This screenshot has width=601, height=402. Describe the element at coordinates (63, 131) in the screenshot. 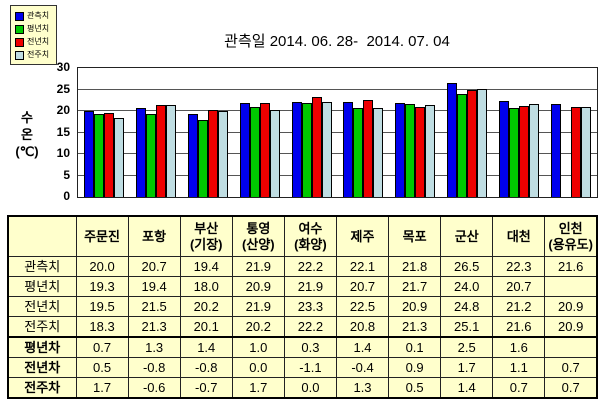

I see `y-tick-label: 15` at that location.